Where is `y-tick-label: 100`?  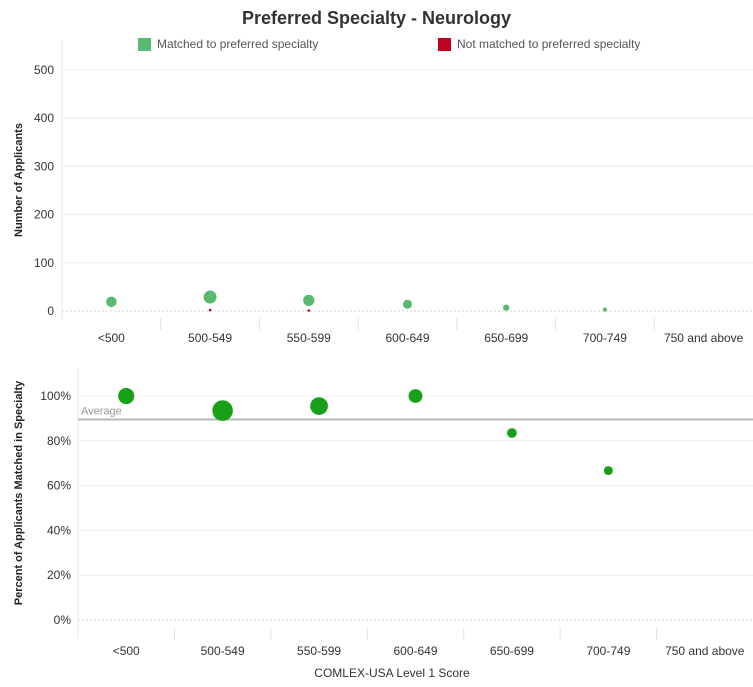 y-tick-label: 100 is located at coordinates (44, 263).